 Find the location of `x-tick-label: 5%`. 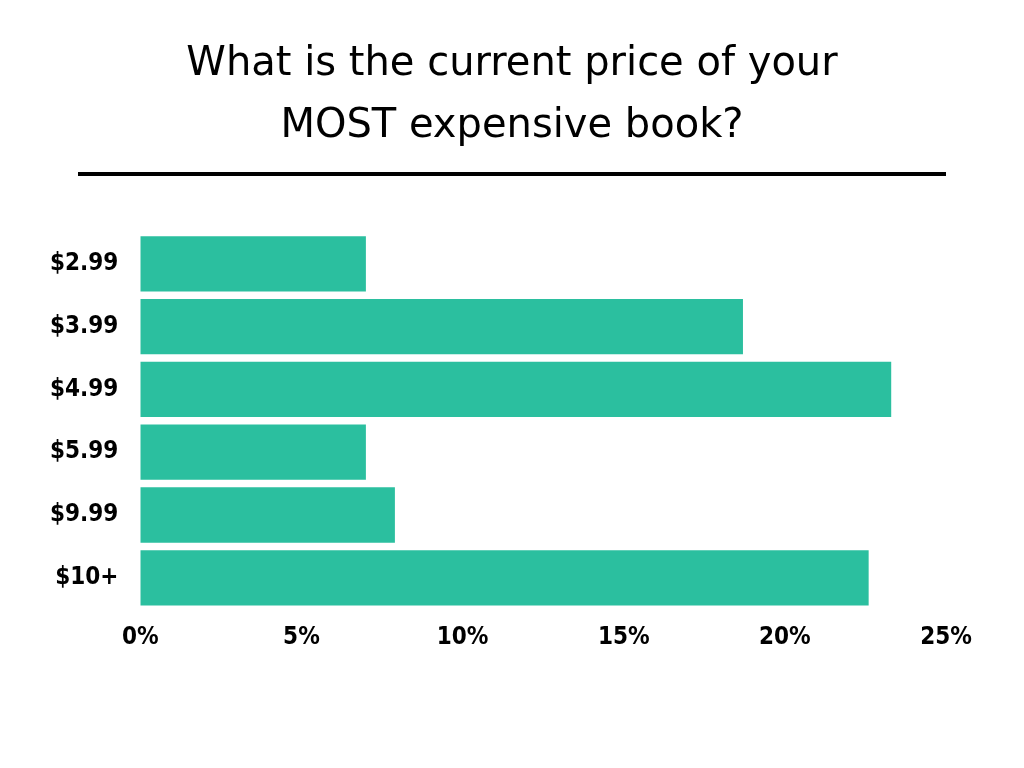

x-tick-label: 5% is located at coordinates (301, 635).